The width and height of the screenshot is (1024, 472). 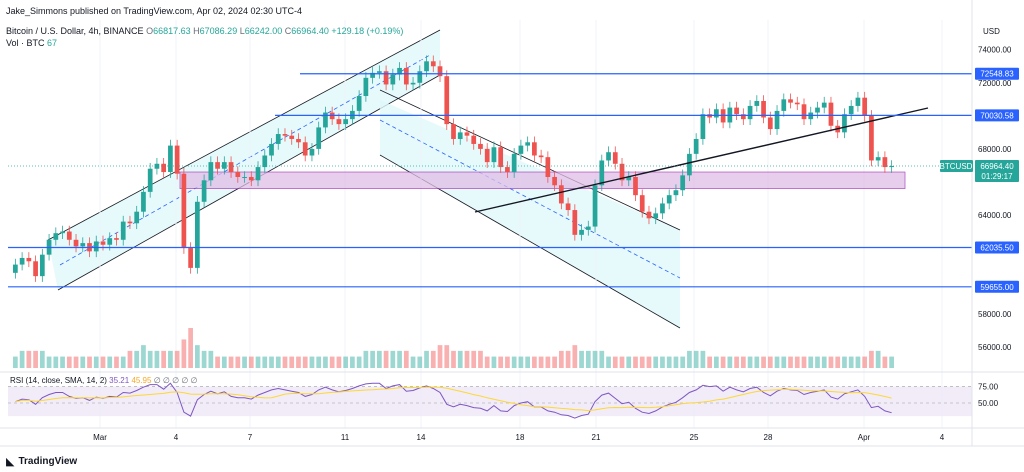 I want to click on last-price-tag-bg, so click(x=997, y=171).